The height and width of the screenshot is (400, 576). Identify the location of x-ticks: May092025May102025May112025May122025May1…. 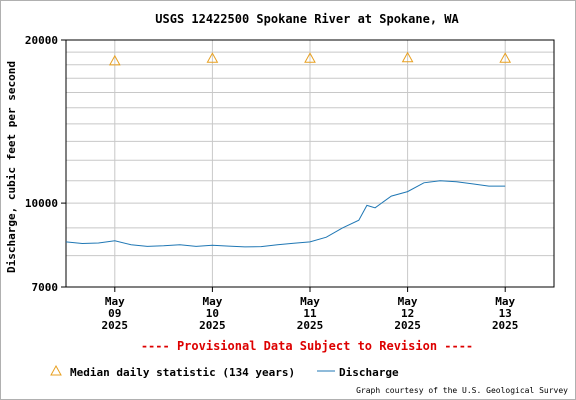
(310, 309).